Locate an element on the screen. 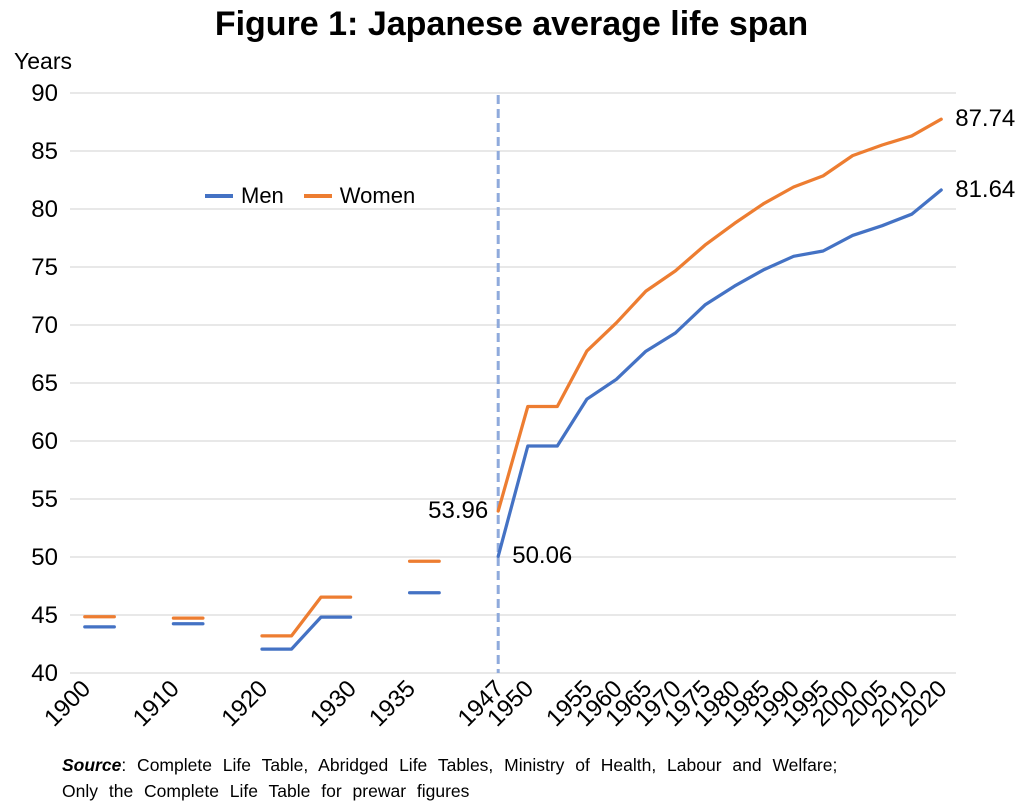 The image size is (1023, 809). value-label-women-1947: 53.96 is located at coordinates (458, 511).